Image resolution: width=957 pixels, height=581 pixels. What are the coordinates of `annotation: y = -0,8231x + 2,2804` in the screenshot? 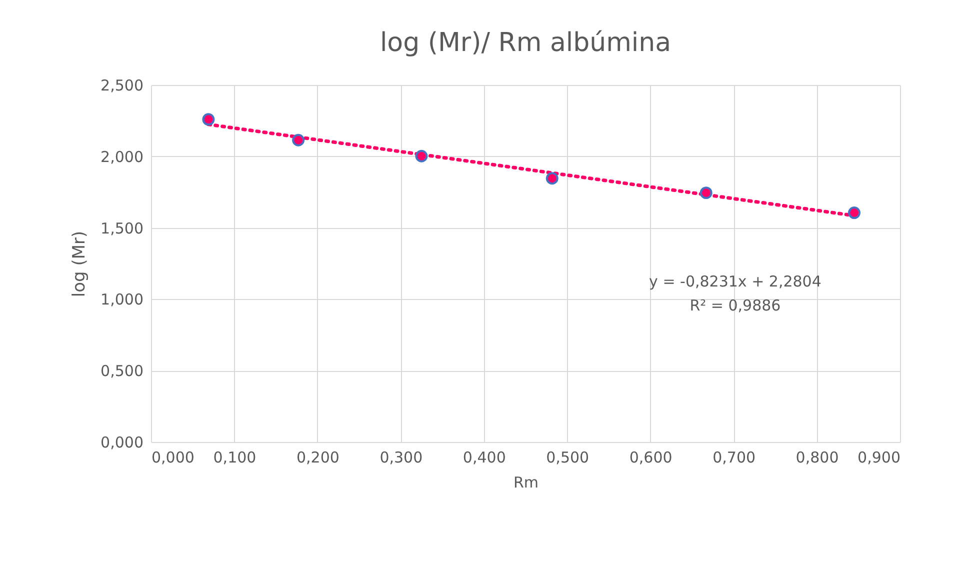 It's located at (735, 281).